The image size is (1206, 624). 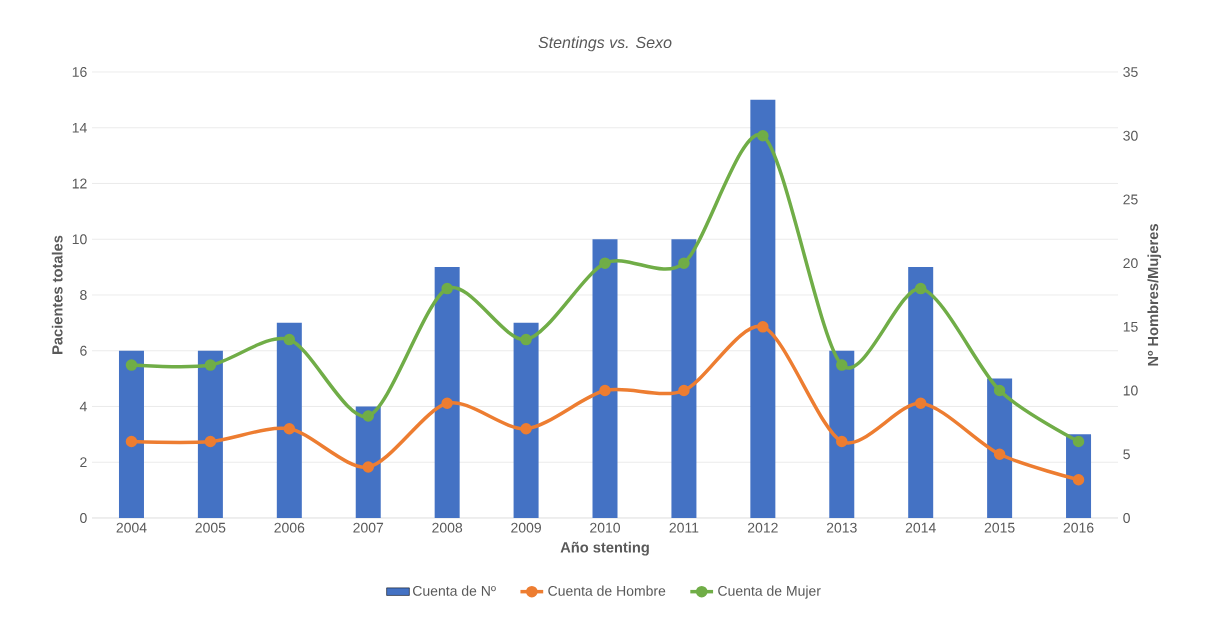 I want to click on y-tick-label: 2, so click(x=83, y=462).